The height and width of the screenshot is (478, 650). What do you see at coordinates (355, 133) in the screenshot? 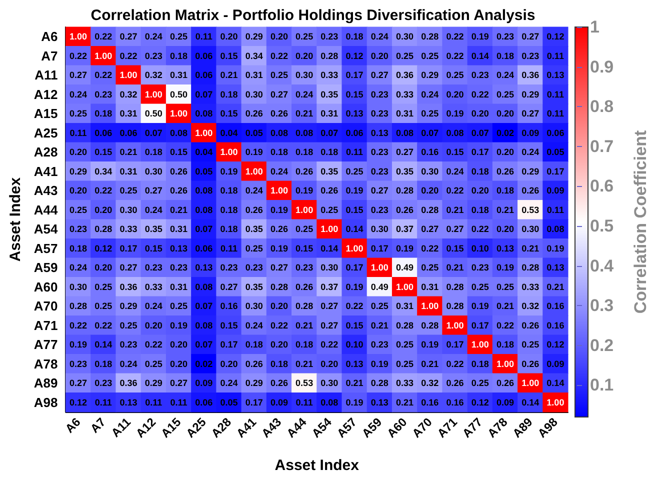
I see `data-label: 0.06` at bounding box center [355, 133].